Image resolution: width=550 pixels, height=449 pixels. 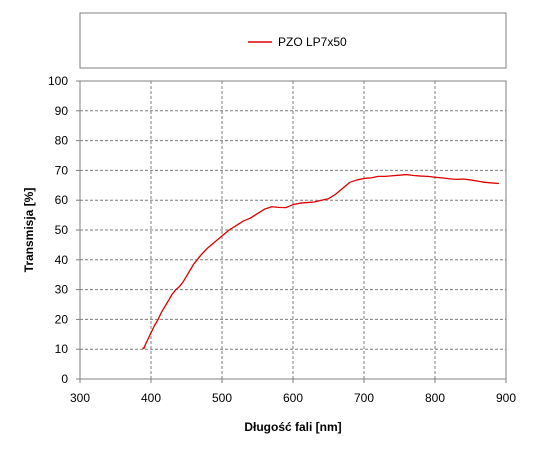 I want to click on legend-box, so click(x=293, y=40).